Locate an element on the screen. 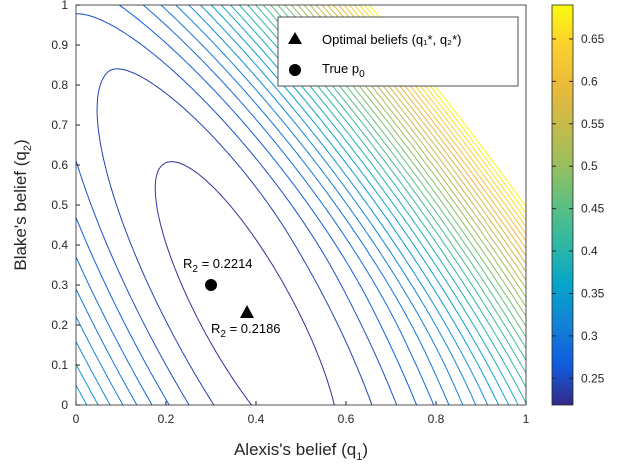  y-tick-label: 0.3 is located at coordinates (59, 285).